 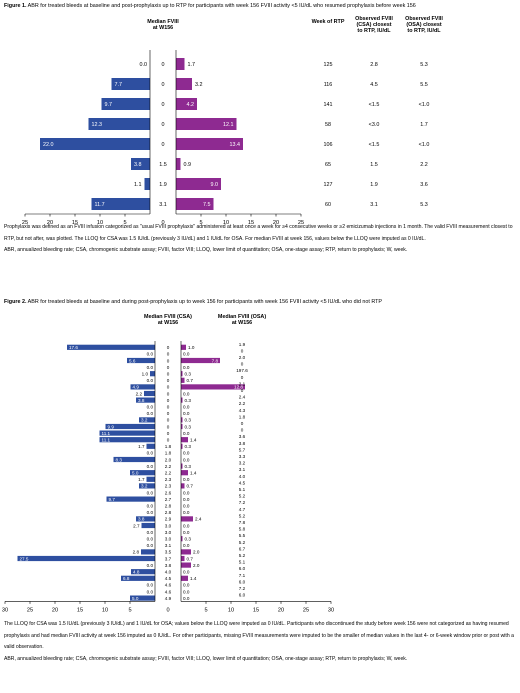 What do you see at coordinates (100, 222) in the screenshot?
I see `x-tick-label: 10` at bounding box center [100, 222].